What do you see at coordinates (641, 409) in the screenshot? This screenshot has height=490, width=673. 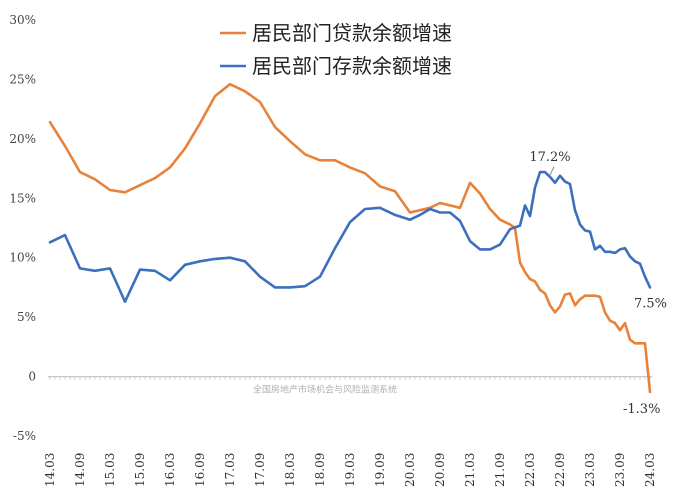 I see `annotation-label: -1.3%` at bounding box center [641, 409].